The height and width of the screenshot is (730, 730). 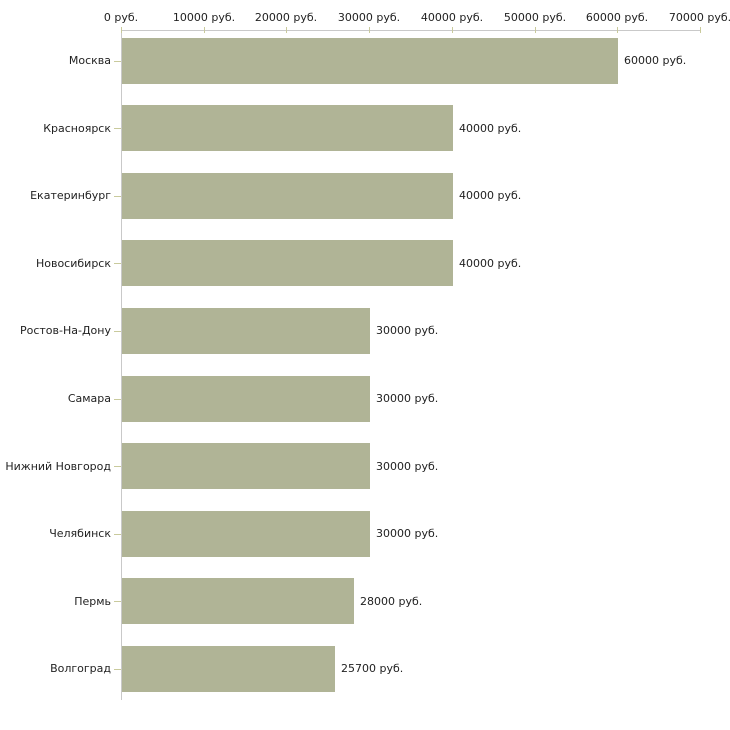 I want to click on x-axis-tick-label: 20000 руб., so click(x=286, y=17).